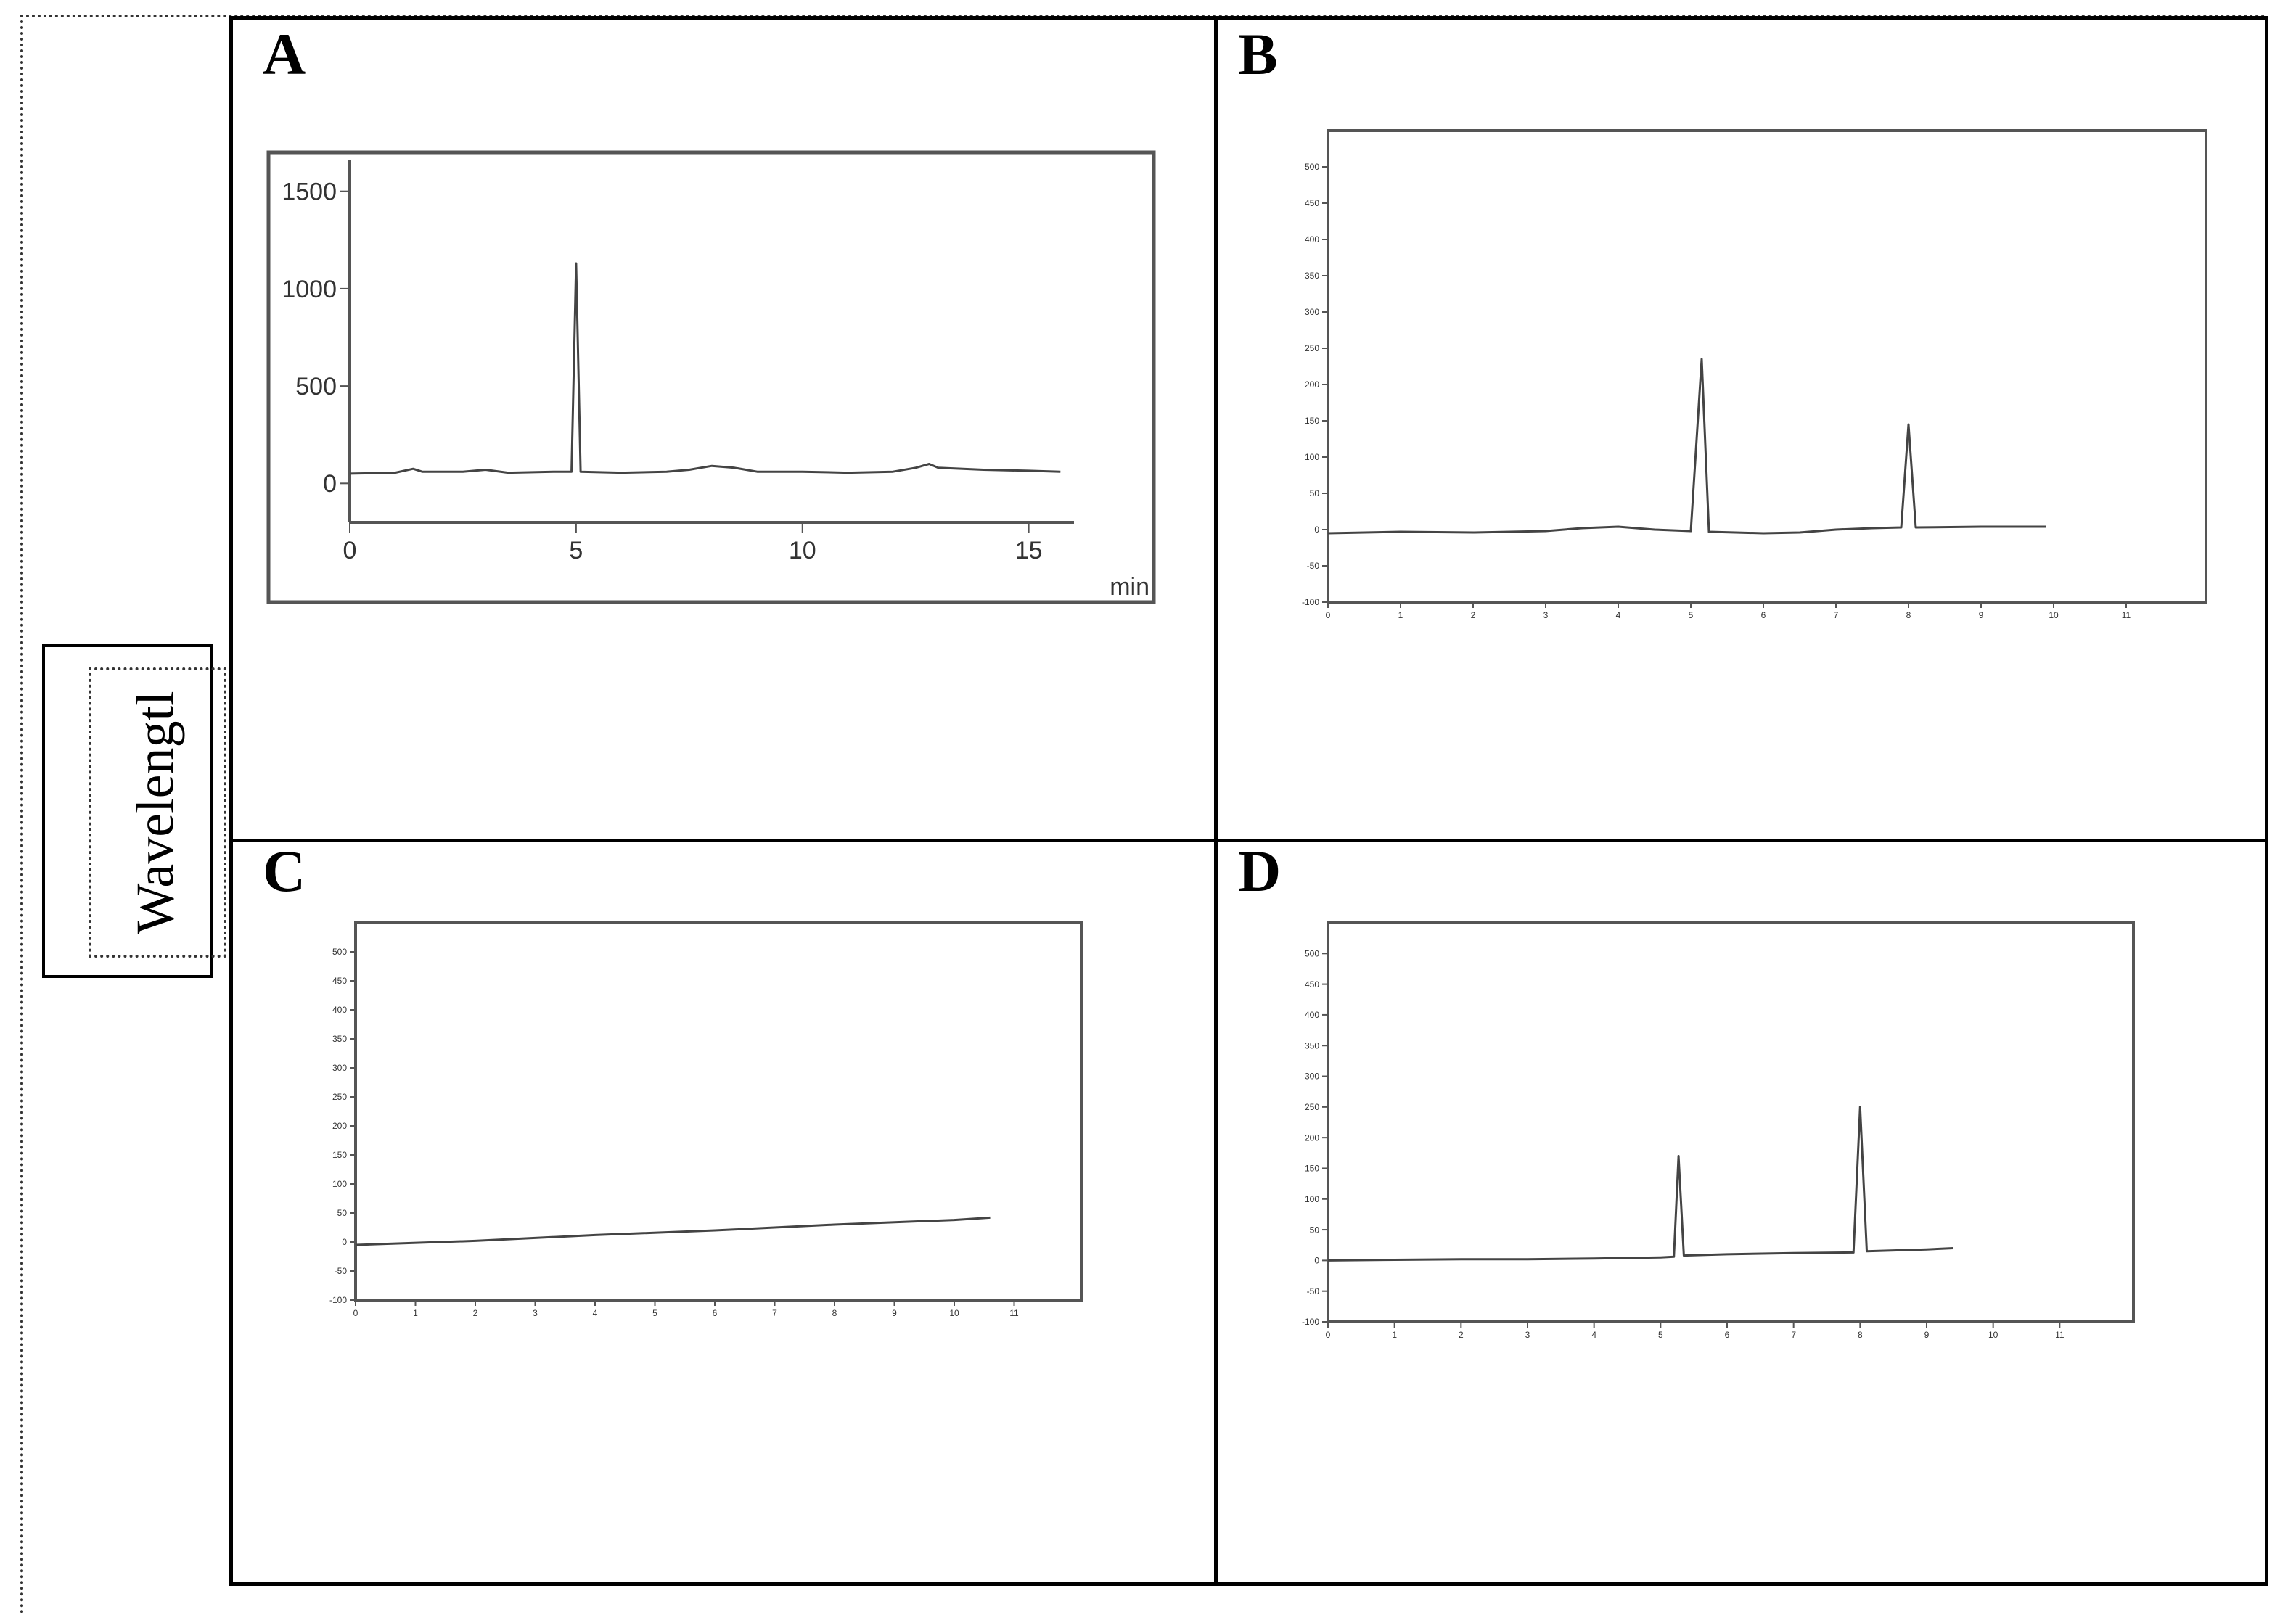 This screenshot has height=1620, width=2296. Describe the element at coordinates (339, 1126) in the screenshot. I see `y-tick-label-c: 200` at that location.